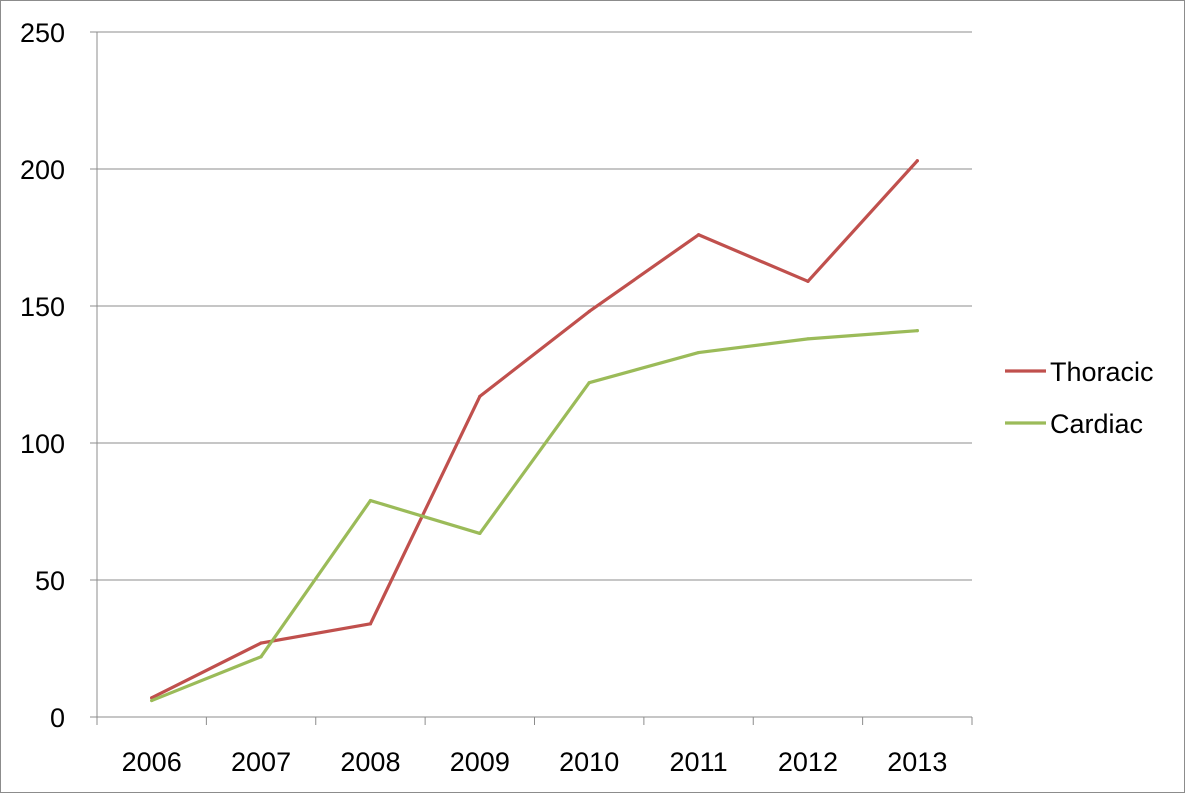 The height and width of the screenshot is (794, 1185). I want to click on data-point-thoracic-2007, so click(261, 643).